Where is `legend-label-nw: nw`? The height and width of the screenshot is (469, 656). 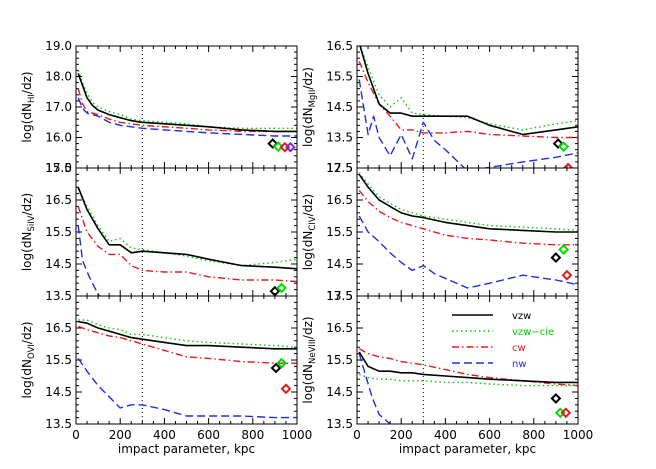
legend-label-nw: nw is located at coordinates (519, 364).